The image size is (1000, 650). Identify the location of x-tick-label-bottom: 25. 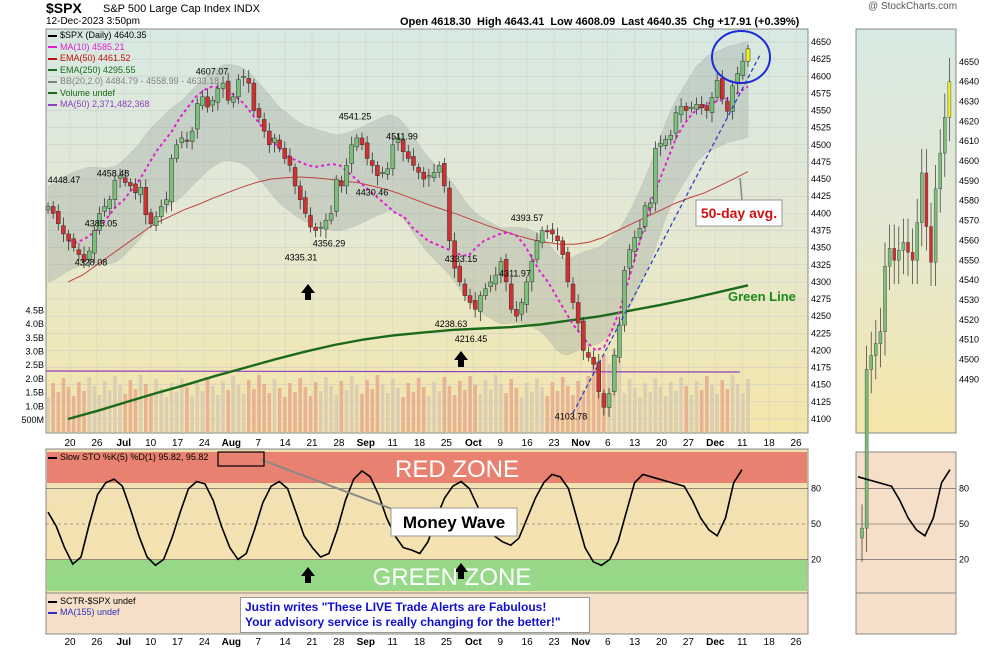
(447, 642).